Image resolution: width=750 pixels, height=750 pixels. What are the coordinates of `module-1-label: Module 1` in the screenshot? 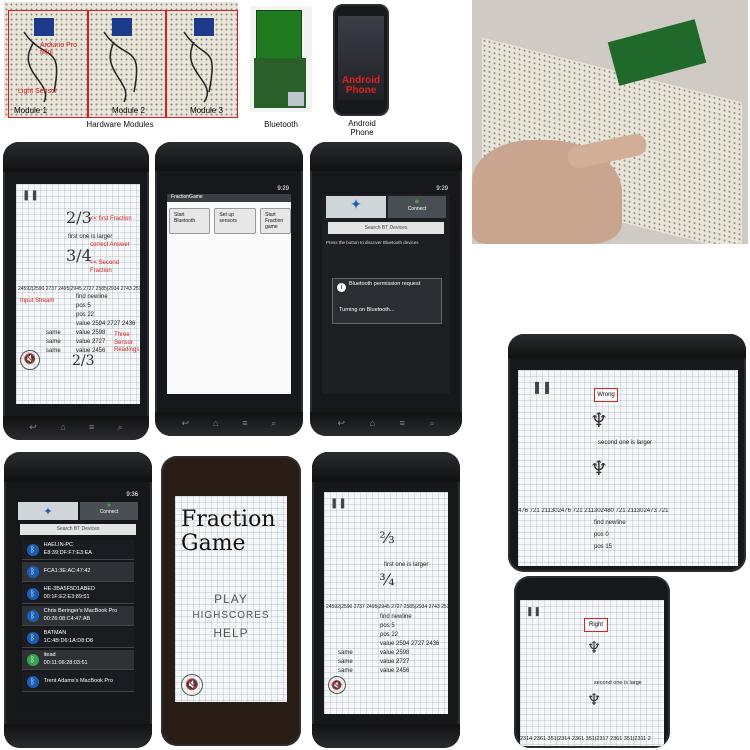 It's located at (30, 110).